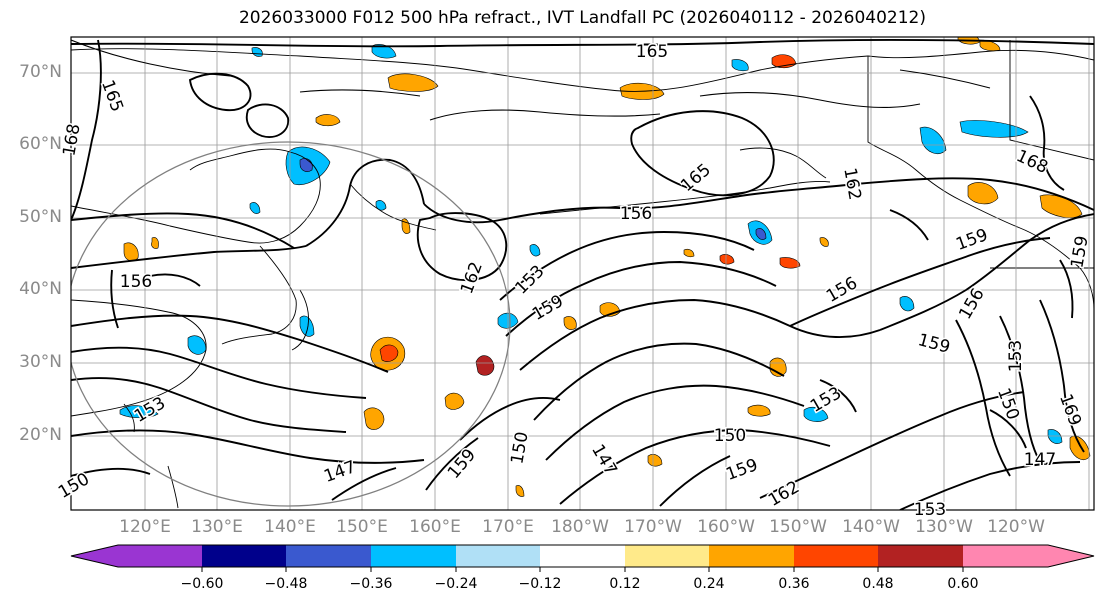  What do you see at coordinates (202, 584) in the screenshot?
I see `colorbar-tick-label: −0.60` at bounding box center [202, 584].